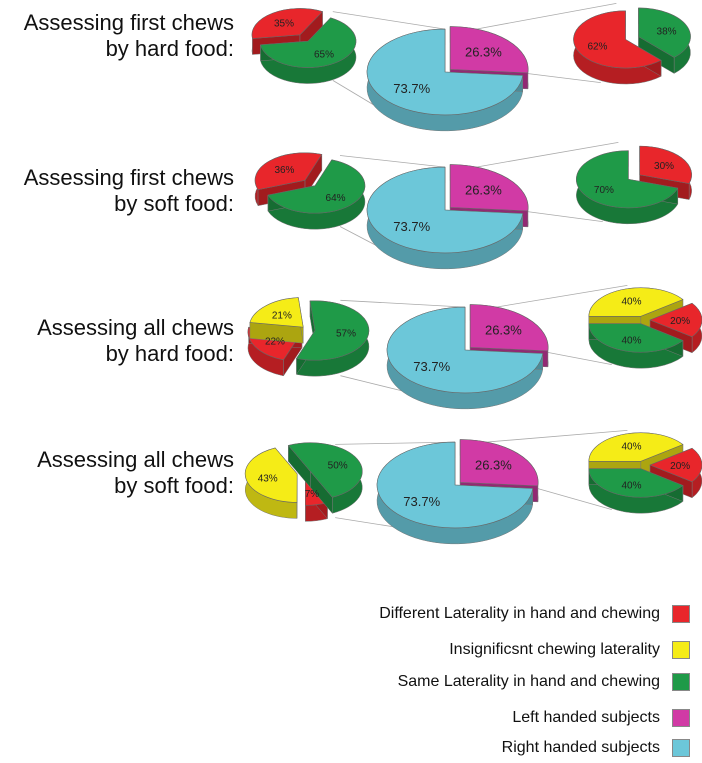  I want to click on panel-2-connectors, so click(479, 198).